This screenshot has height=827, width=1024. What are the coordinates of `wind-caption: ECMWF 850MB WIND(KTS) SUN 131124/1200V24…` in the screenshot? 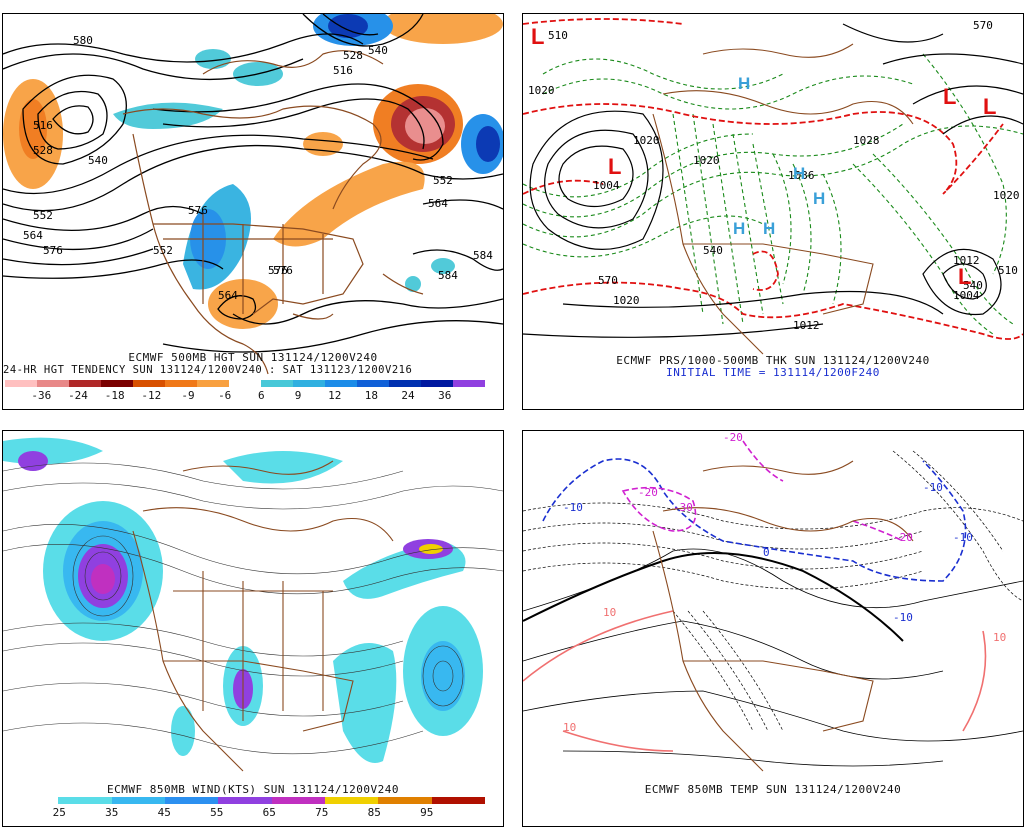 It's located at (253, 789).